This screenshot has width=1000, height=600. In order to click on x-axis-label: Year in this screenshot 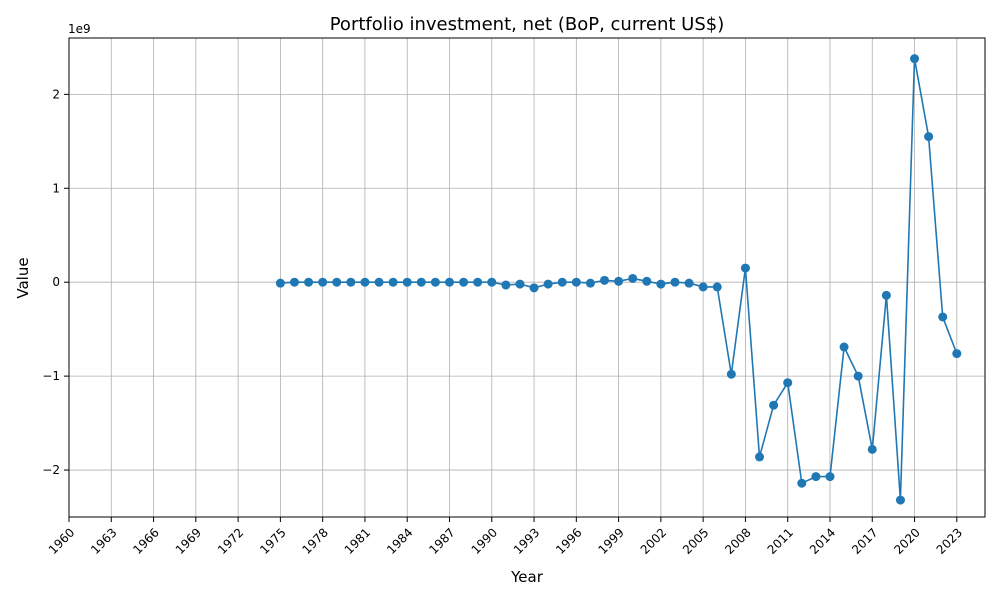, I will do `click(527, 577)`.